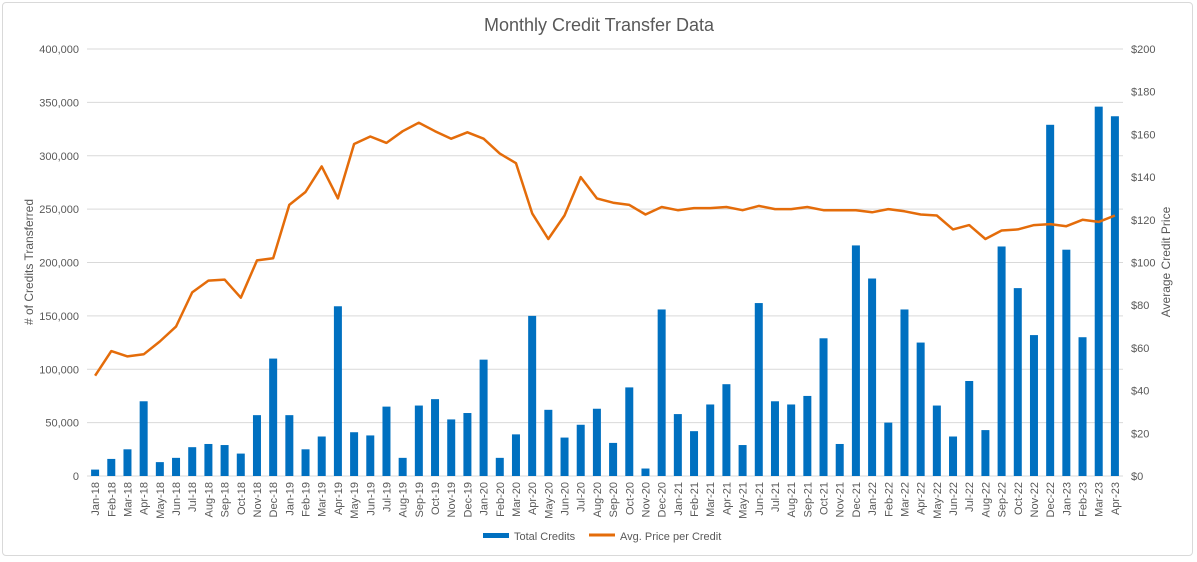  Describe the element at coordinates (857, 499) in the screenshot. I see `x-tick-label: Dec-21` at that location.